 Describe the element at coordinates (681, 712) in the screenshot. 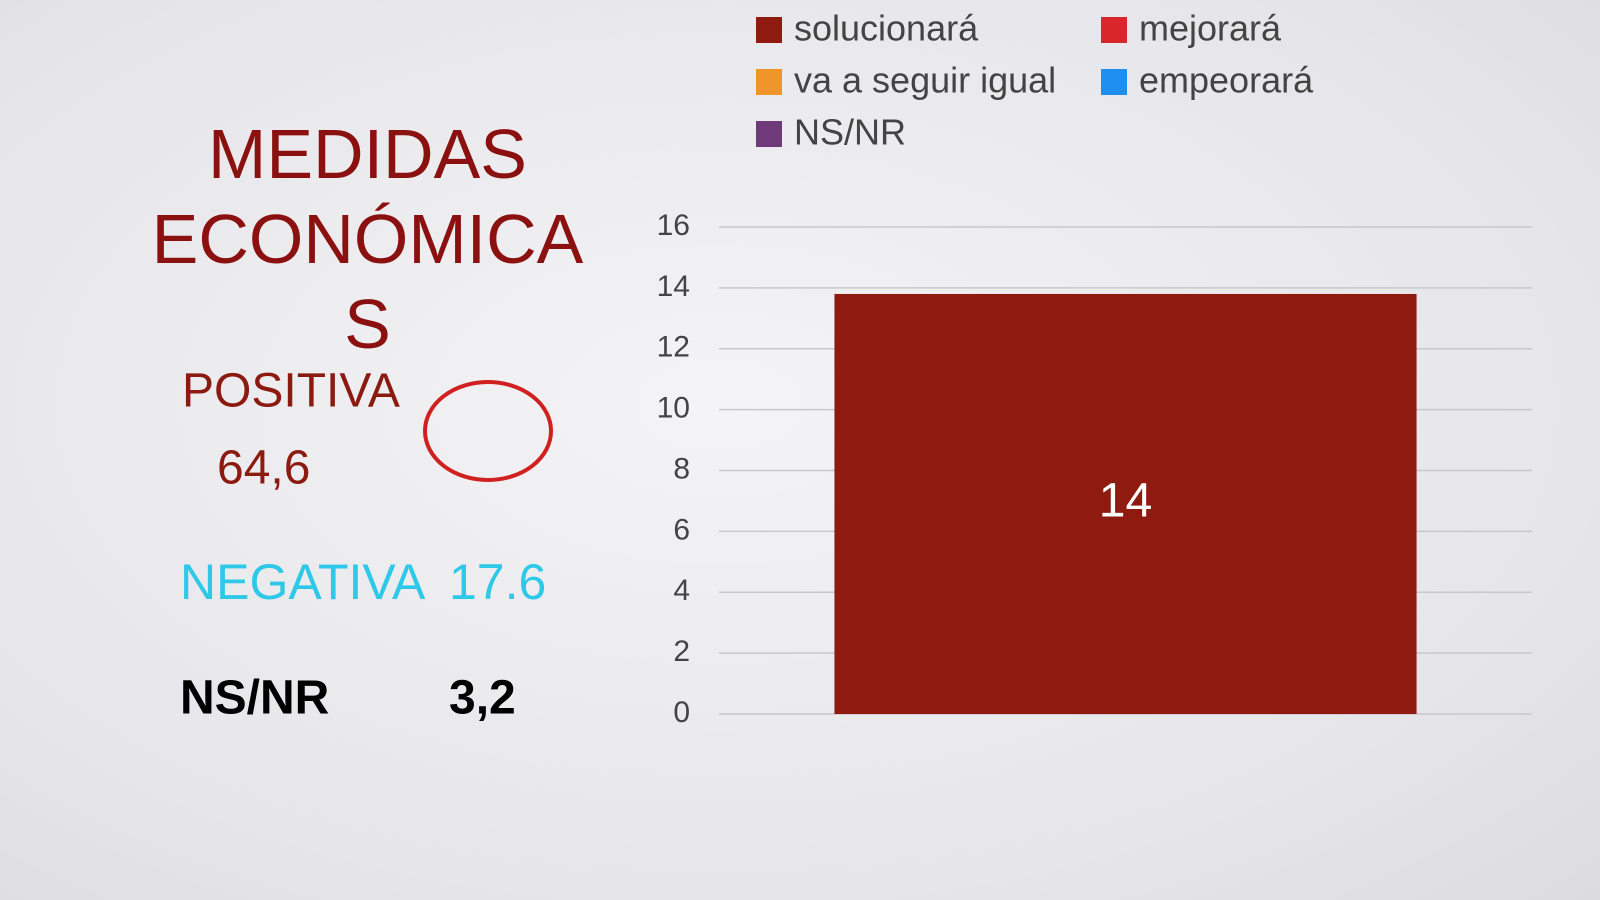

I see `y-tick-label: 0` at that location.